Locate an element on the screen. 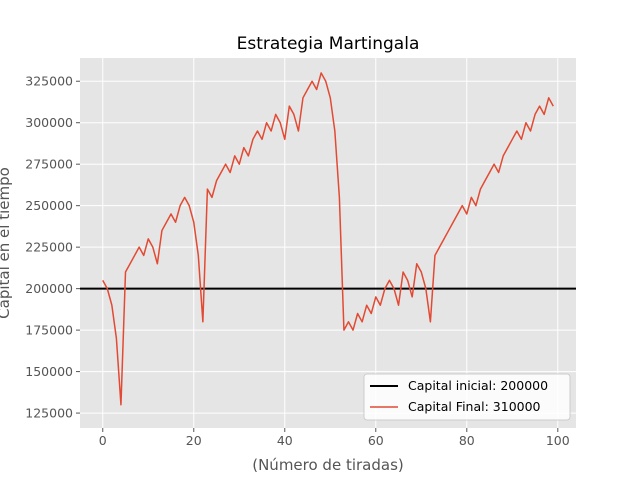 This screenshot has height=480, width=640. y-tick-label: 225000 is located at coordinates (49, 247).